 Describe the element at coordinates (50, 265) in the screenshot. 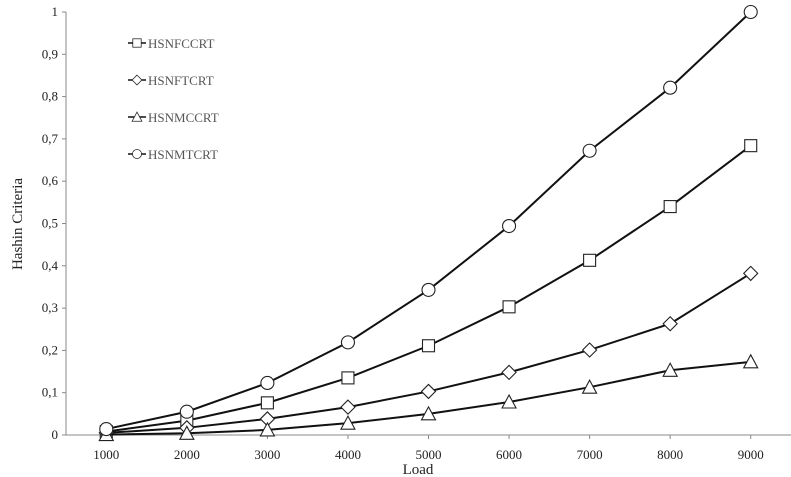

I see `y-tick-label: 0,4` at that location.